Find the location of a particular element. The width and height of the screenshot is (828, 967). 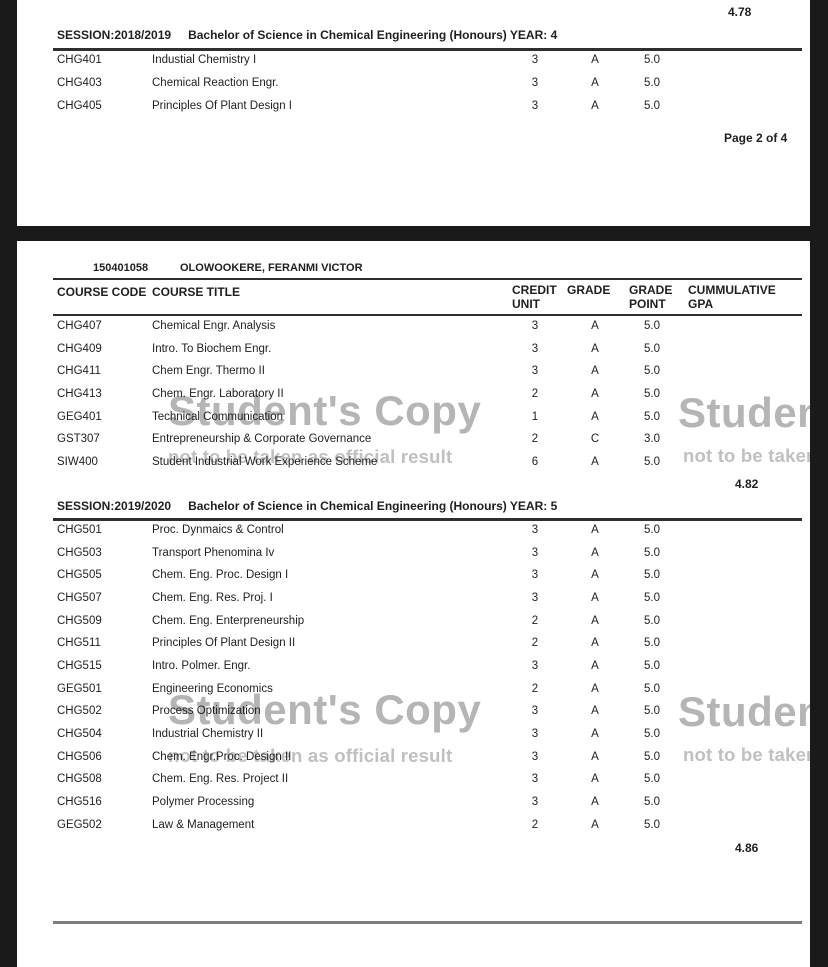

col-credit-unit: CREDIT UNIT is located at coordinates (534, 297).